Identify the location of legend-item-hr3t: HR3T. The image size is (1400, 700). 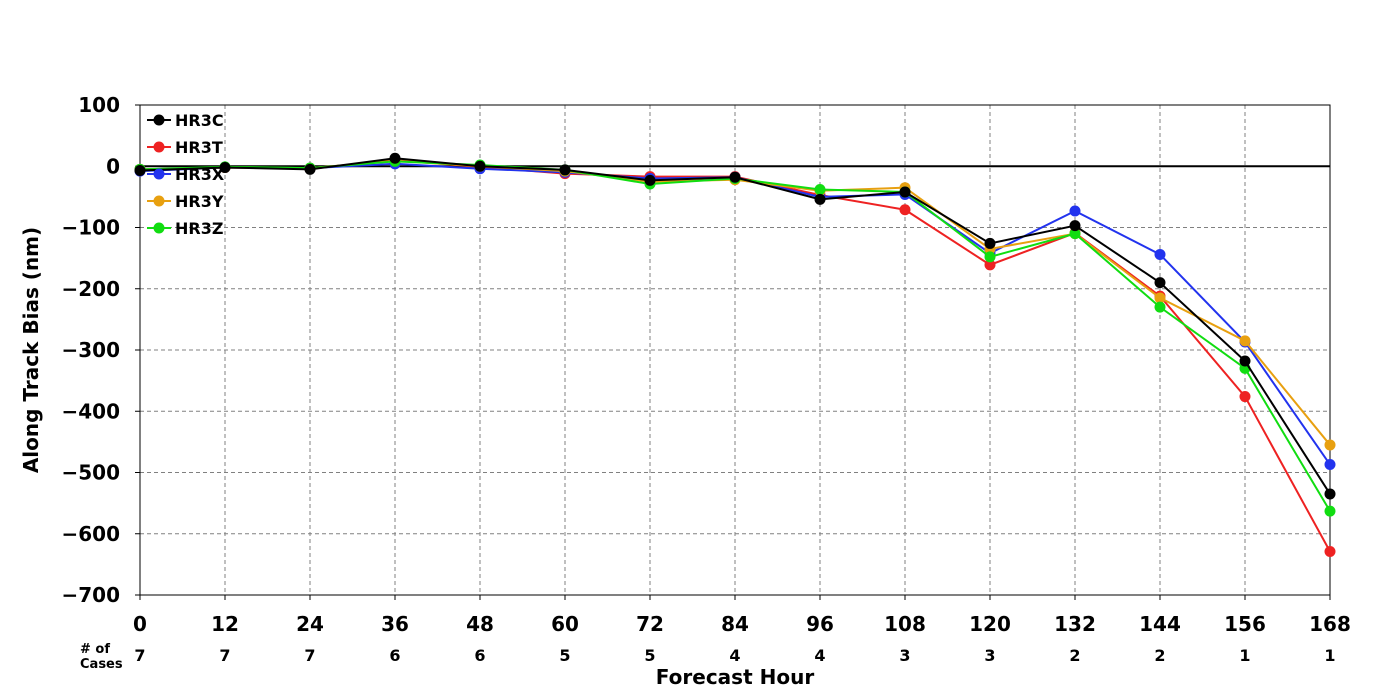
(185, 147).